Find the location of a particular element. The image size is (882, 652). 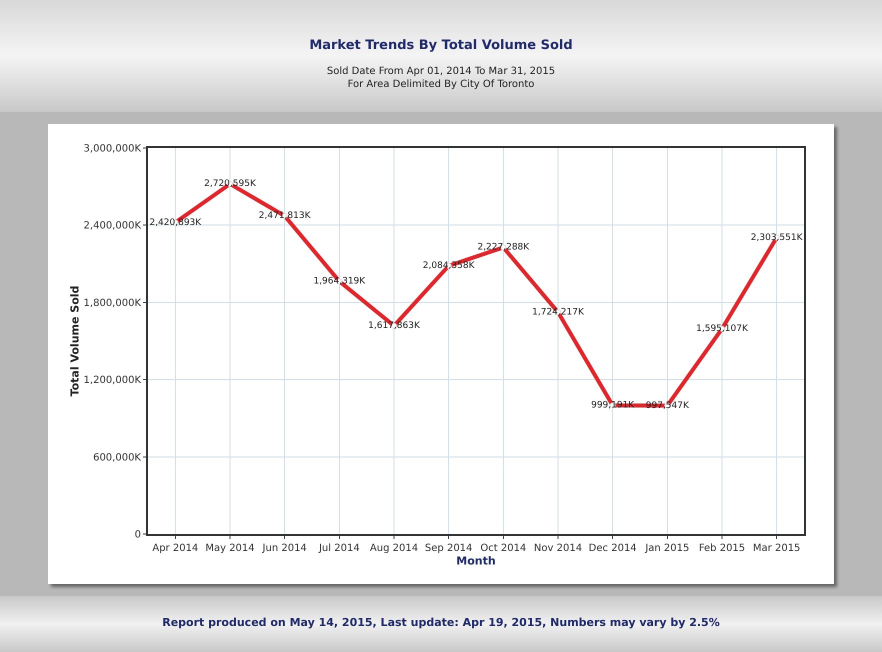

x-tick-label: Sep 2014 is located at coordinates (448, 548).